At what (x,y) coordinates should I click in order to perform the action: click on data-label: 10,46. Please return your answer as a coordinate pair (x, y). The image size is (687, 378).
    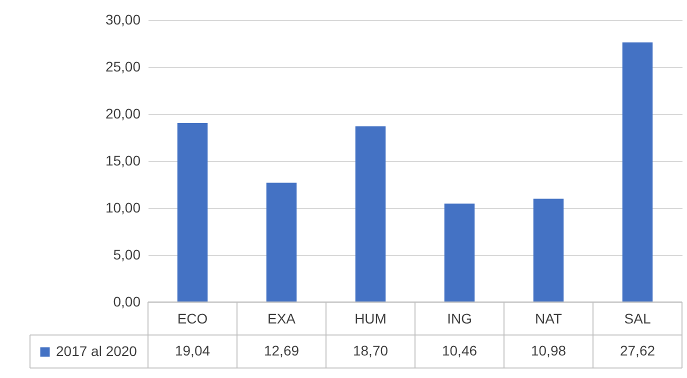
    Looking at the image, I should click on (460, 350).